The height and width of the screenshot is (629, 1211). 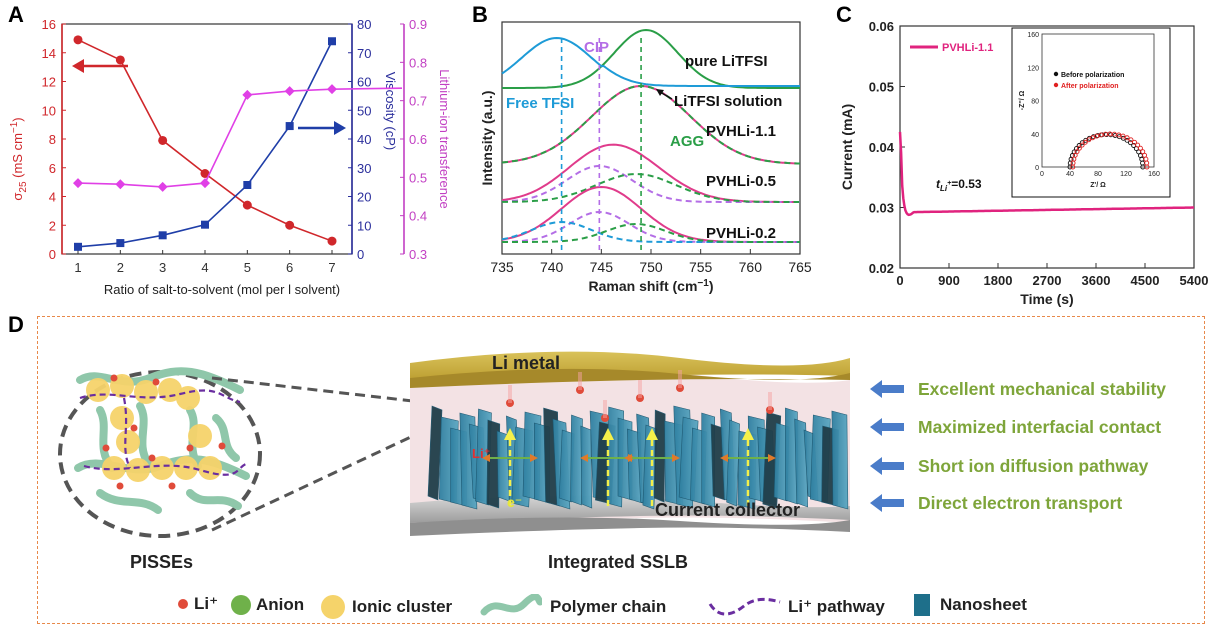 What do you see at coordinates (526, 363) in the screenshot?
I see `li-metal-label: Li metal` at bounding box center [526, 363].